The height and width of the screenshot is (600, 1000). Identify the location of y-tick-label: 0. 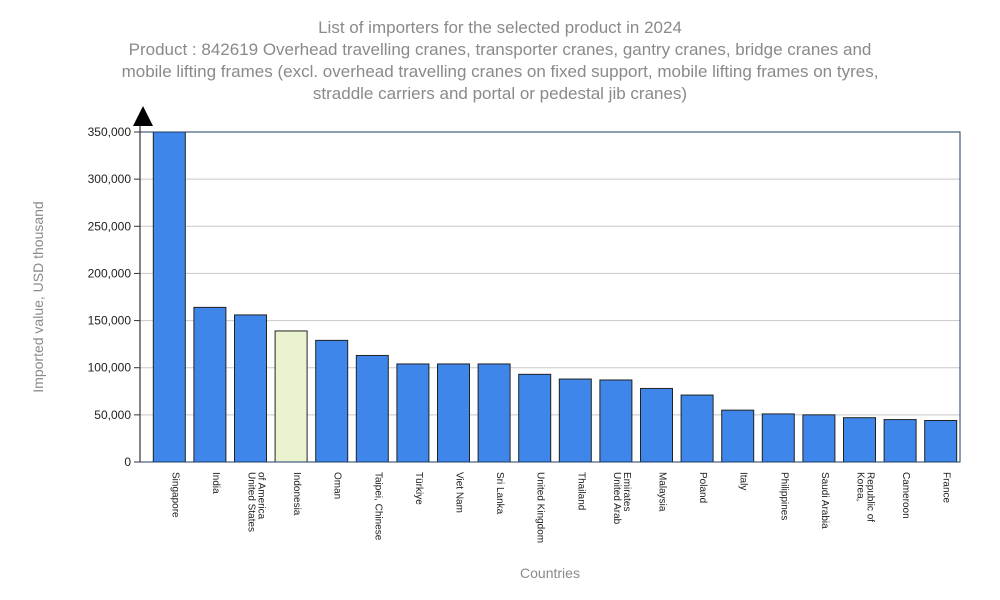
(127, 462).